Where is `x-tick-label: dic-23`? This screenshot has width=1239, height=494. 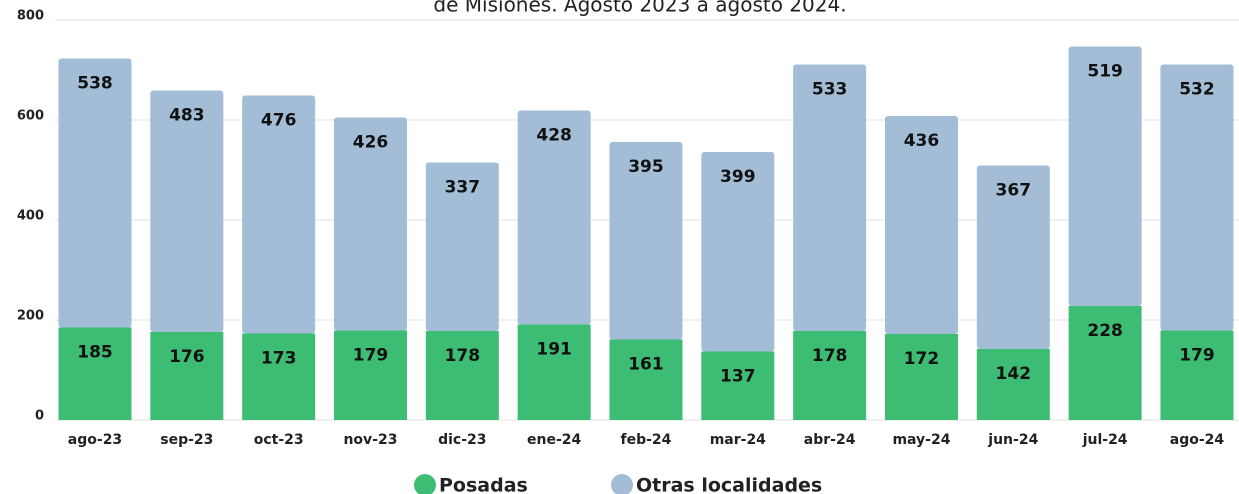 x-tick-label: dic-23 is located at coordinates (462, 440).